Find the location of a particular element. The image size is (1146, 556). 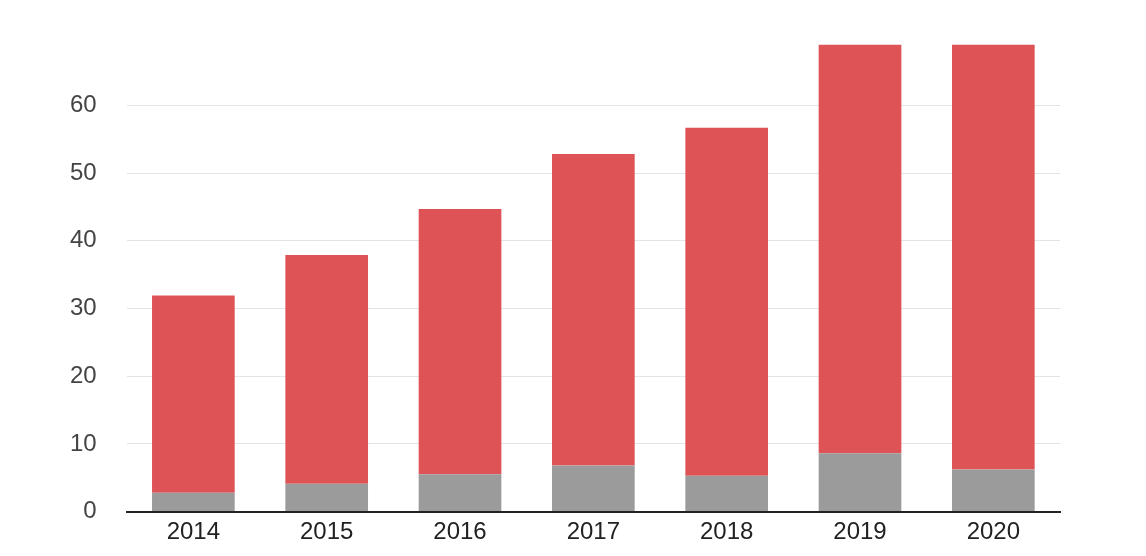

x-tick-label: 2016 is located at coordinates (460, 530).